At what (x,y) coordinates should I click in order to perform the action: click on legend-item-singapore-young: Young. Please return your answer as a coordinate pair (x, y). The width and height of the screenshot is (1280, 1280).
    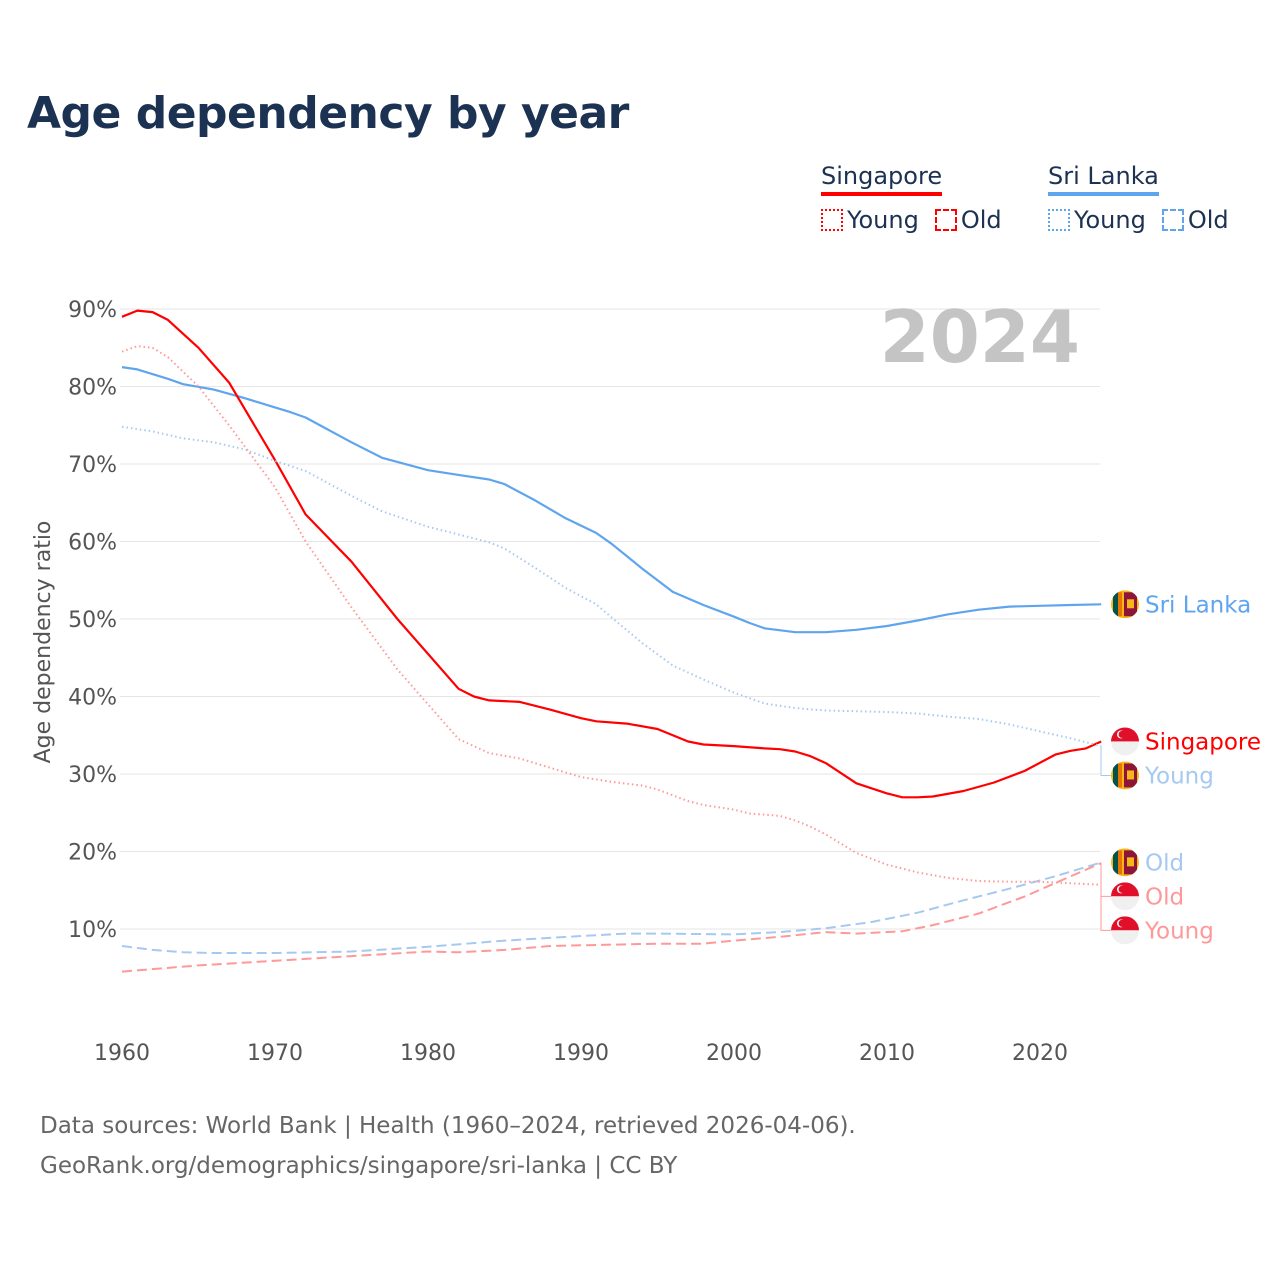
    Looking at the image, I should click on (870, 220).